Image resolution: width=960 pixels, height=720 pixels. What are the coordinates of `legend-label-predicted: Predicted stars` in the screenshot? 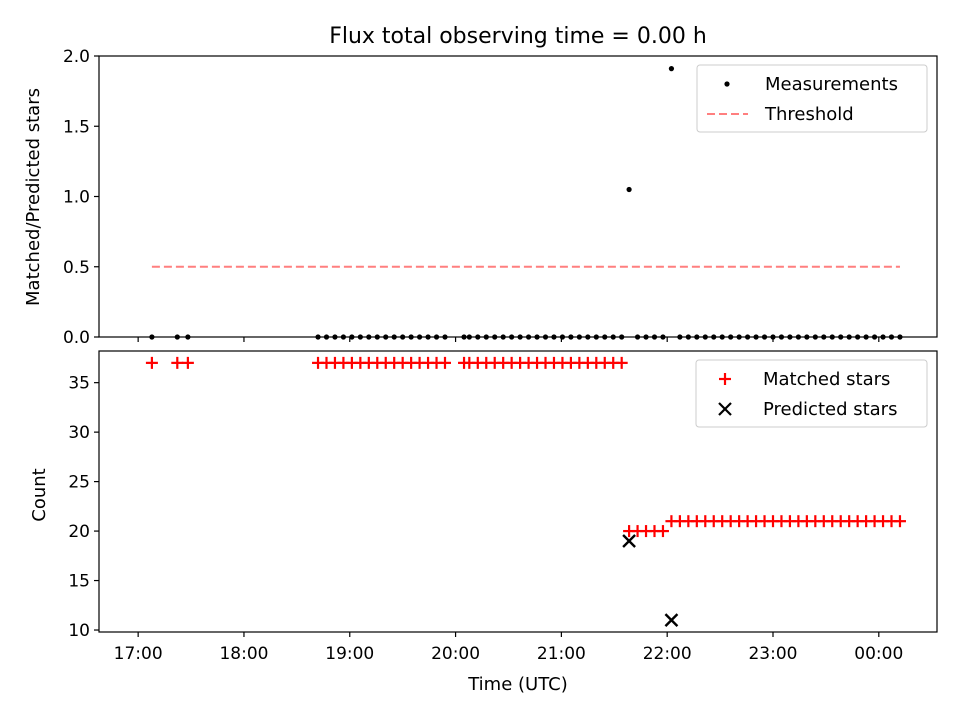 It's located at (830, 409).